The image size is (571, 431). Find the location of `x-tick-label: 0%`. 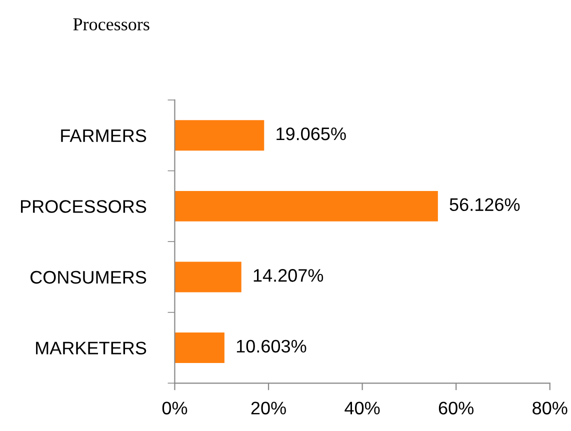

x-tick-label: 0% is located at coordinates (175, 408).